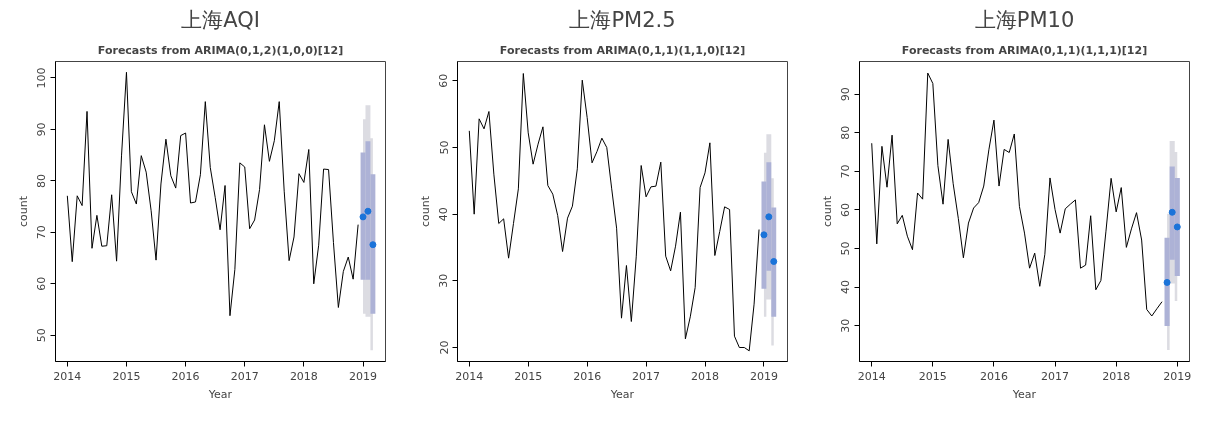  I want to click on chart-title: 上海PM2.5, so click(622, 19).